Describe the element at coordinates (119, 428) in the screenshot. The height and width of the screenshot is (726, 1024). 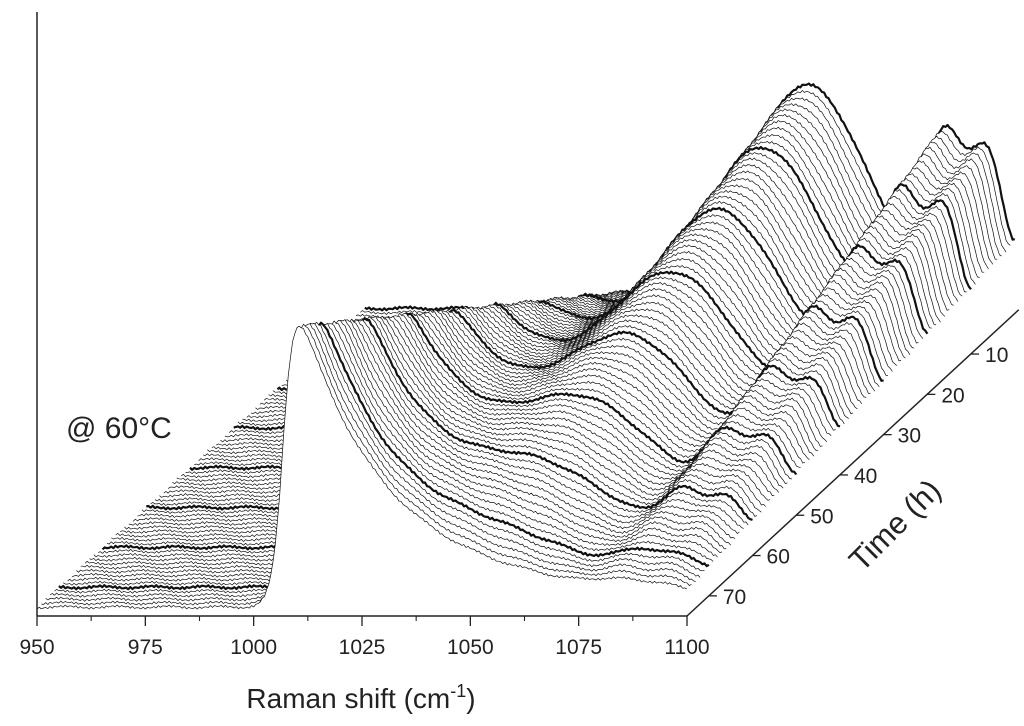
I see `temperature-annotation: @ 60°C` at that location.